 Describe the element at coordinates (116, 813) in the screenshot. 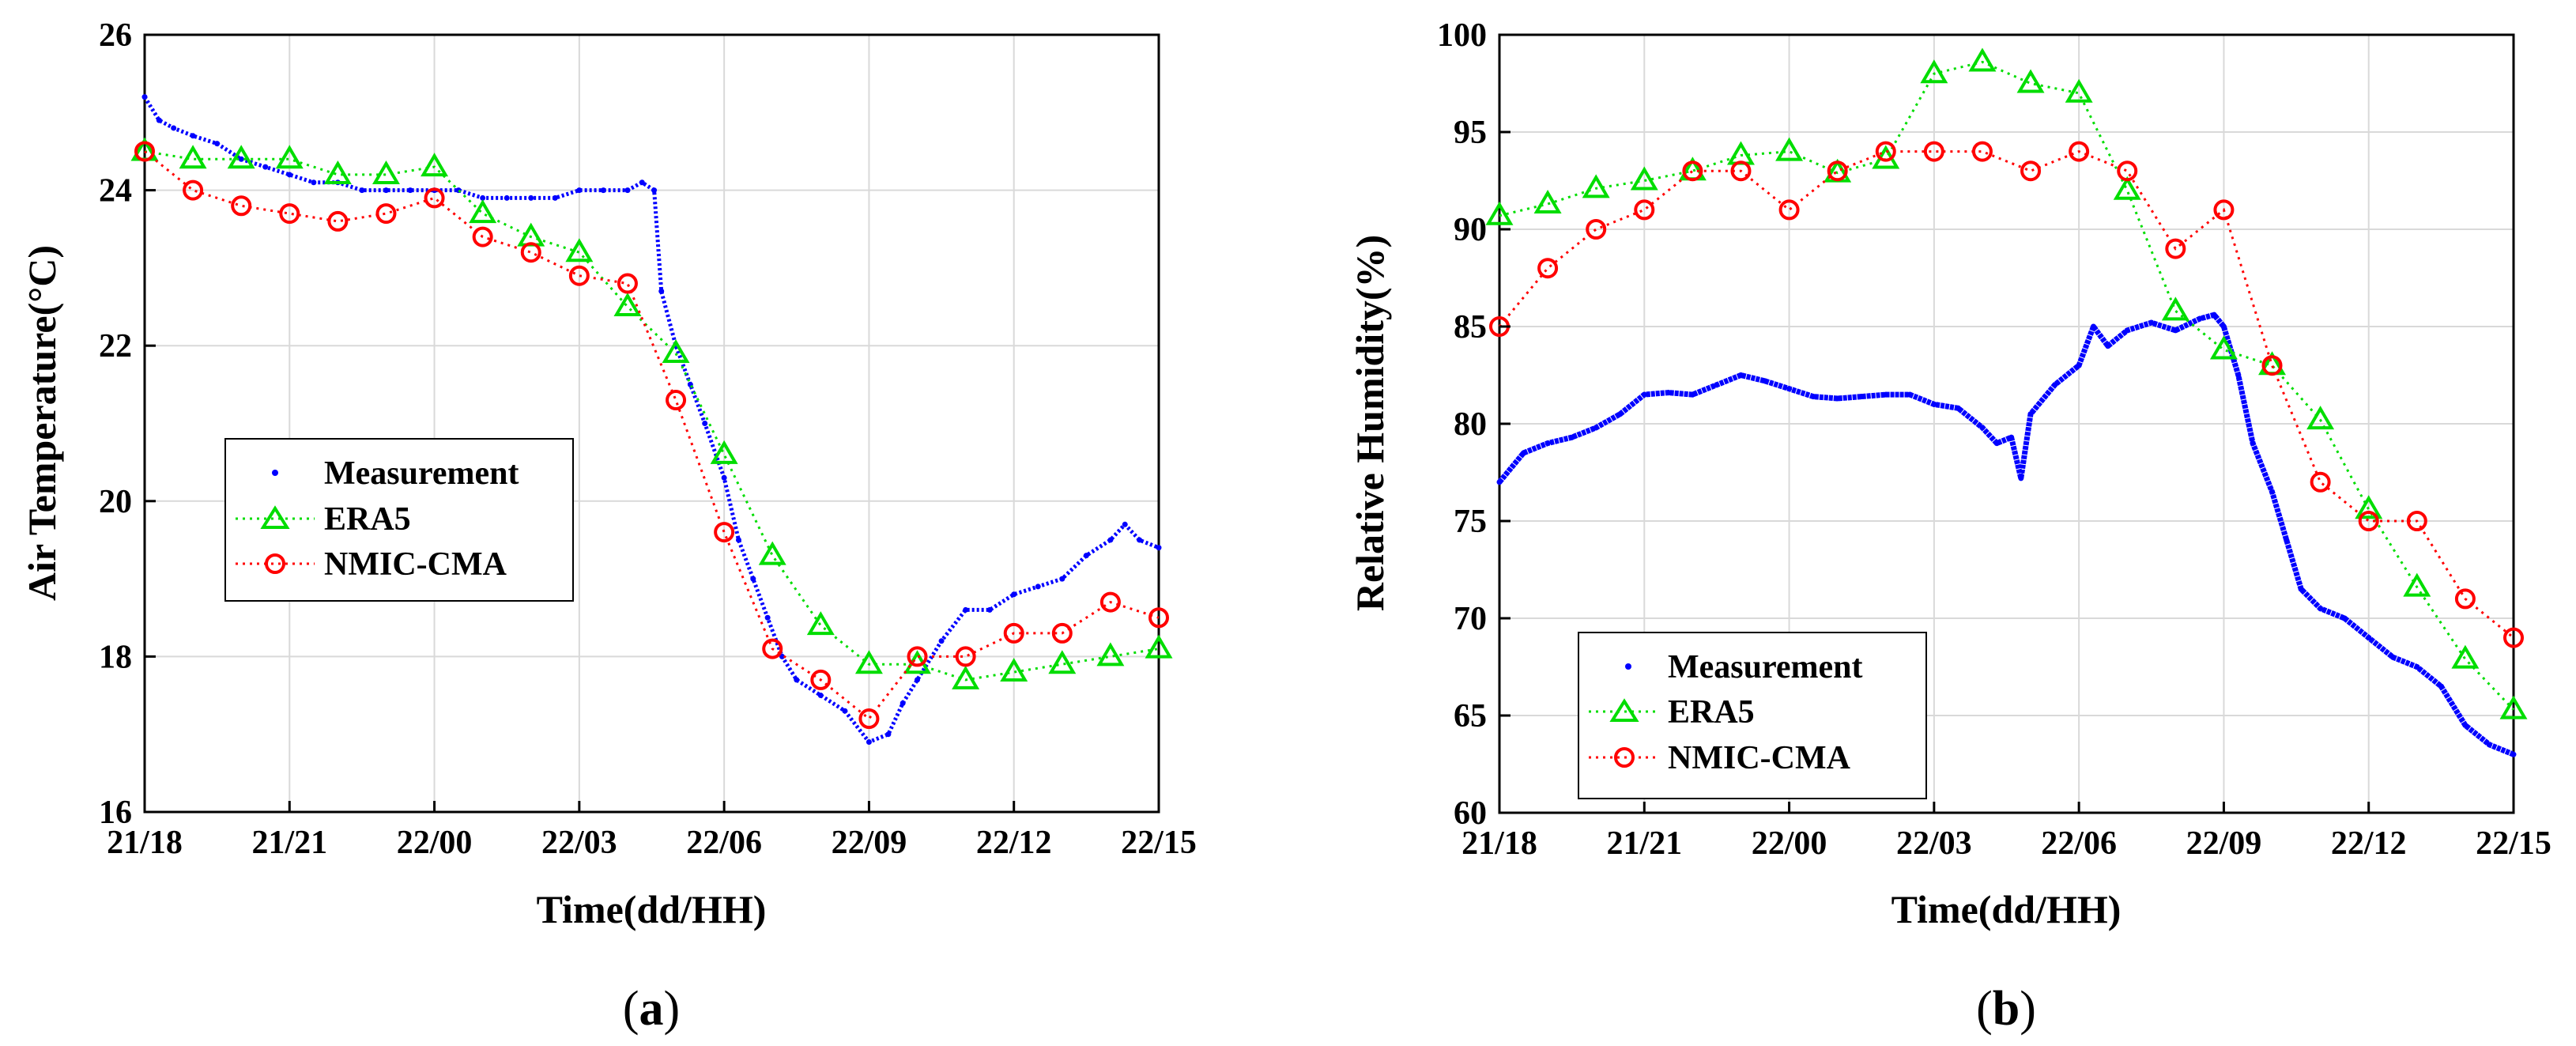

I see `y-tick-label: 16` at that location.